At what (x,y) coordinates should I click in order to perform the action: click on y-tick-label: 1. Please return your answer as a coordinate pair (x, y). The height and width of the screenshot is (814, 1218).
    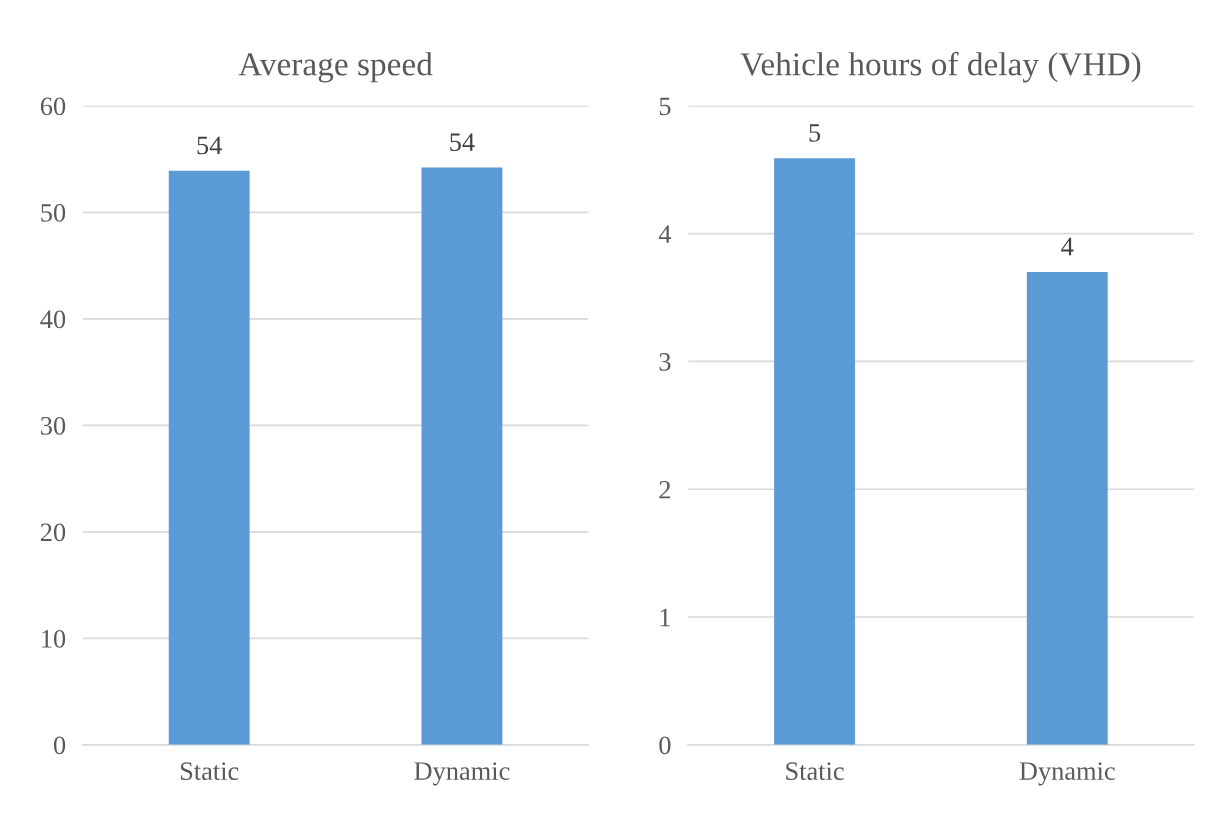
    Looking at the image, I should click on (665, 617).